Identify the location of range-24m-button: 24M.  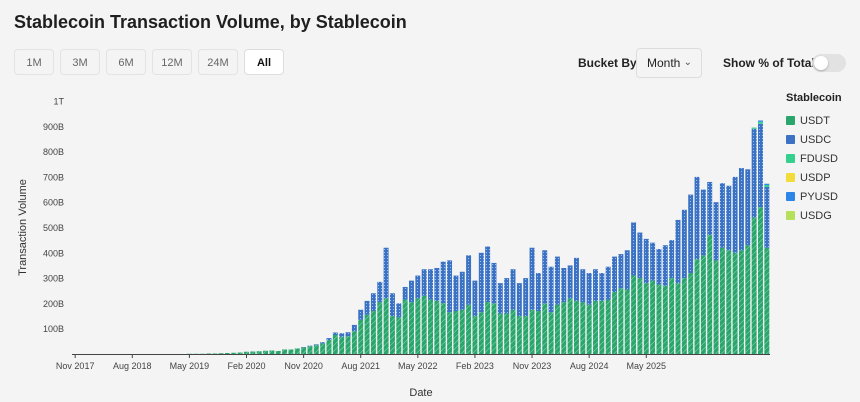
(218, 62).